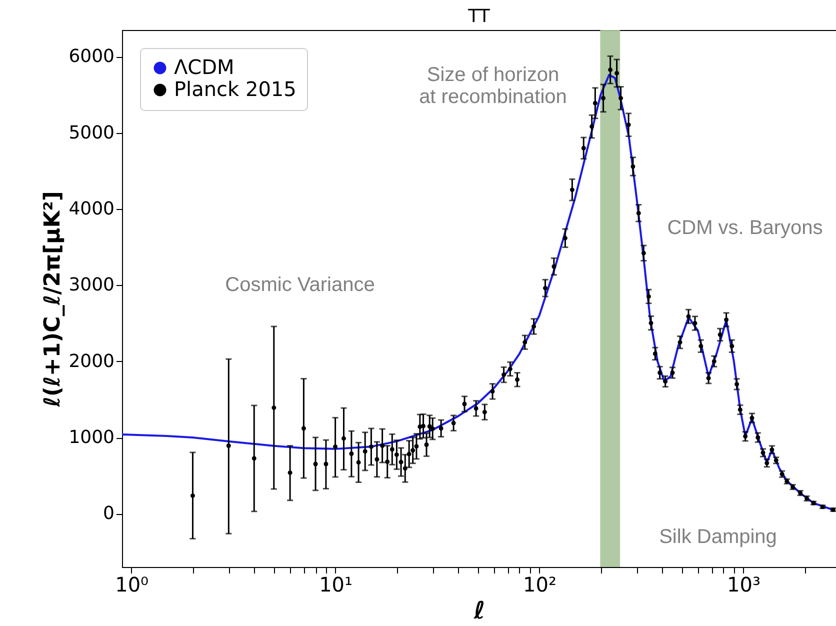  Describe the element at coordinates (539, 584) in the screenshot. I see `x-tick-label: 10²` at that location.